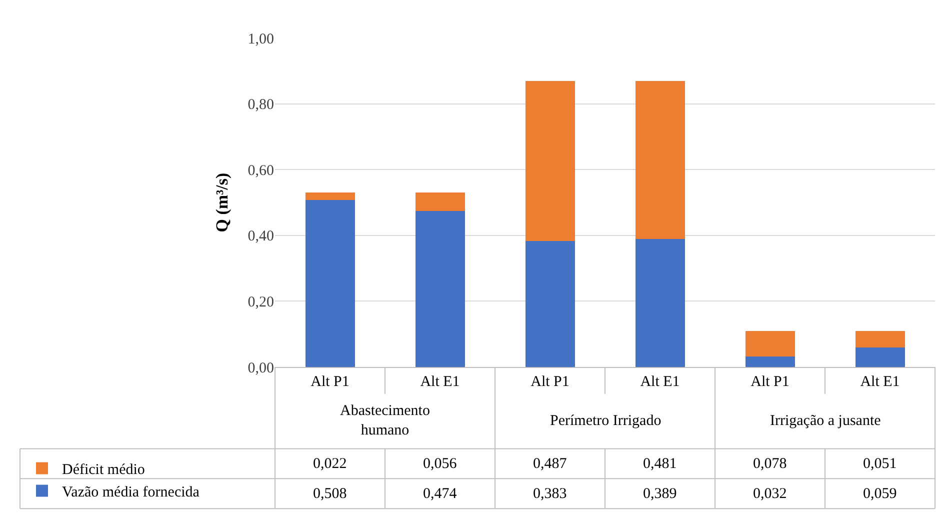 The width and height of the screenshot is (944, 515). Describe the element at coordinates (880, 464) in the screenshot. I see `data-label: 0,051` at that location.